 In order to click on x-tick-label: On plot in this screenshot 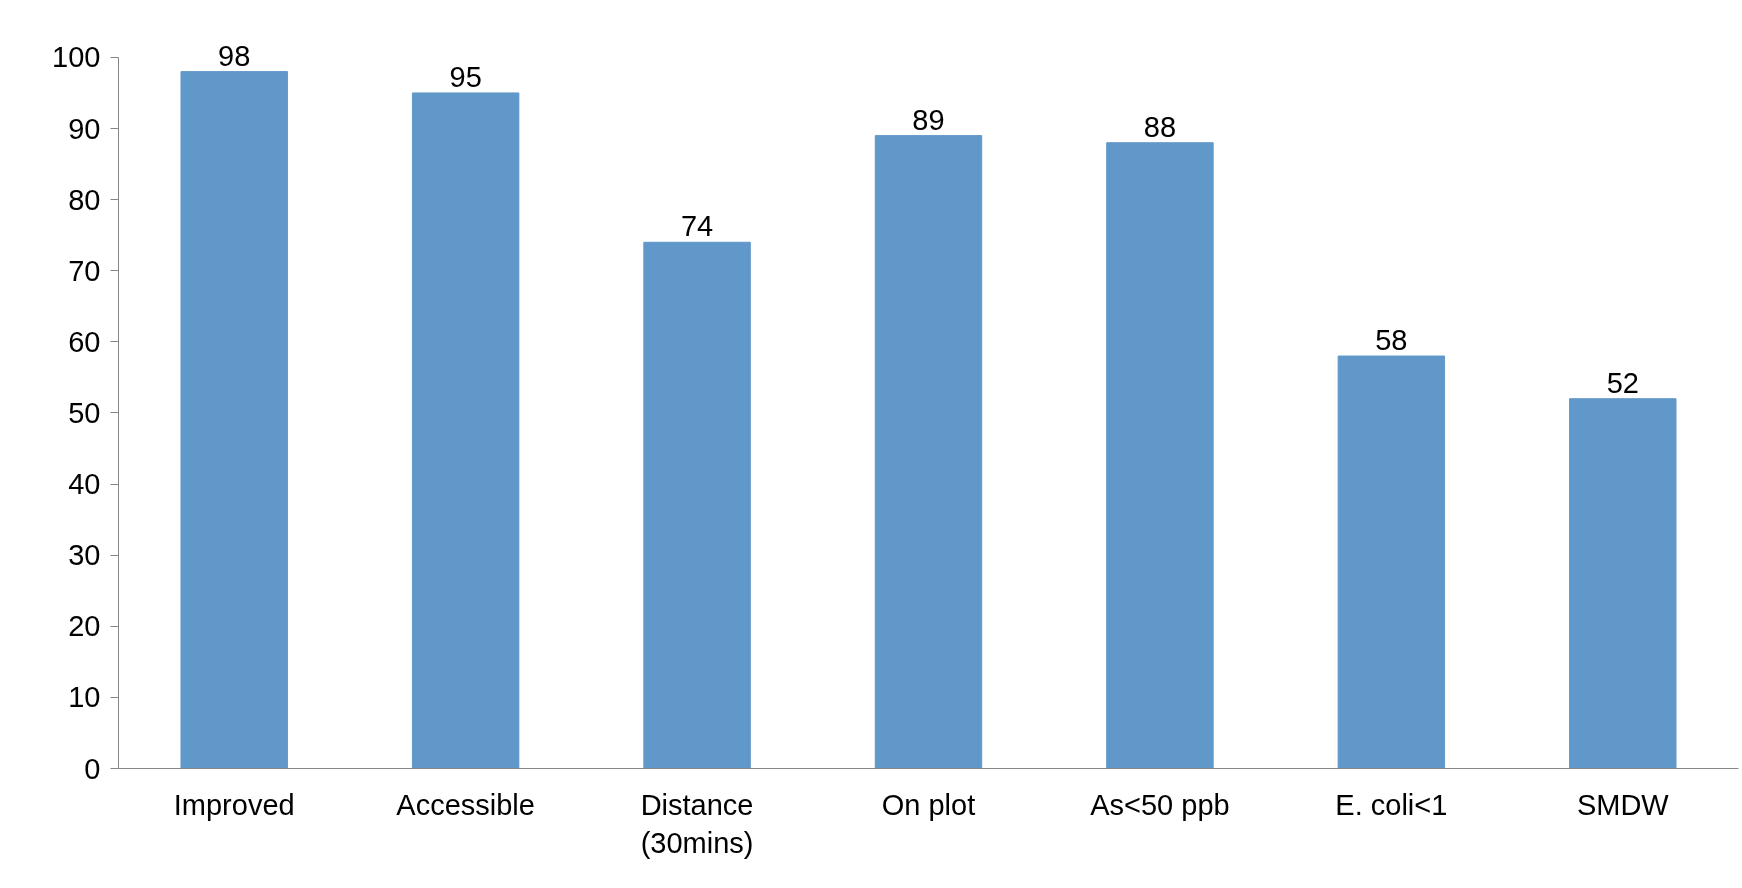, I will do `click(928, 804)`.